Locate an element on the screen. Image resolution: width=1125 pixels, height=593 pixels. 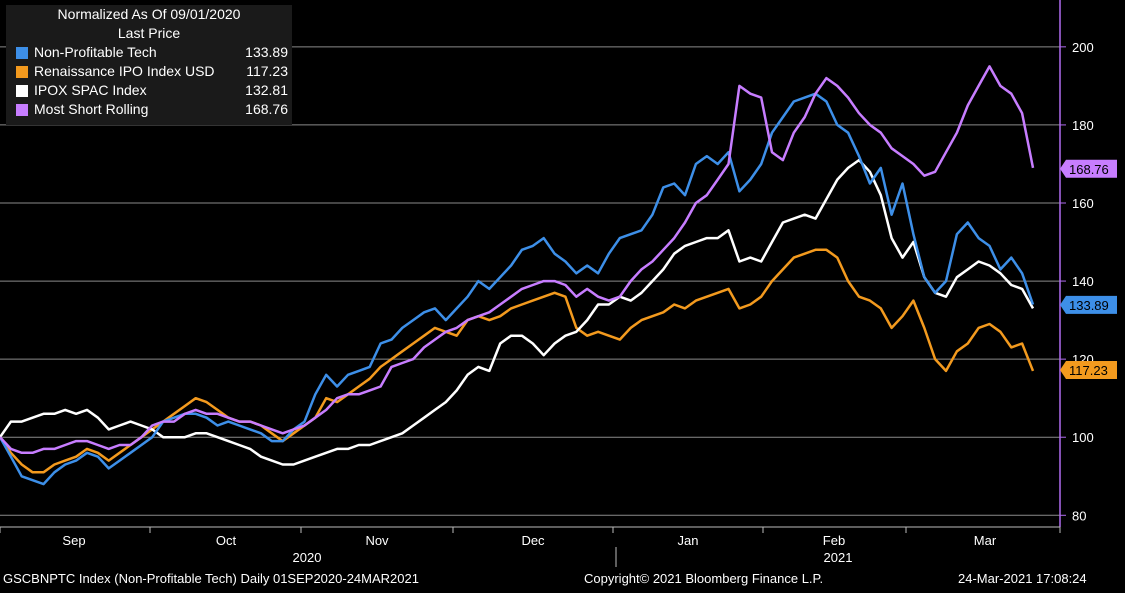
x-tick-label: Oct is located at coordinates (226, 540).